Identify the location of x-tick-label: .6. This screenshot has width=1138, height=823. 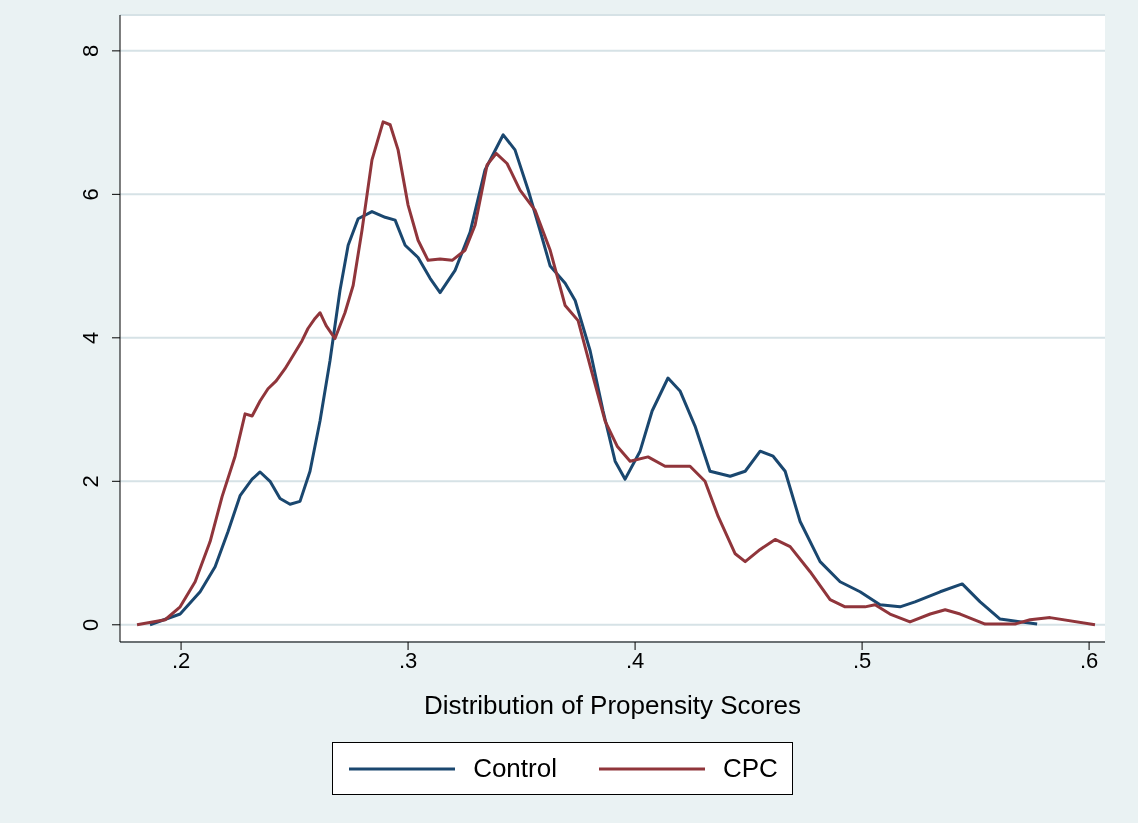
(1089, 660).